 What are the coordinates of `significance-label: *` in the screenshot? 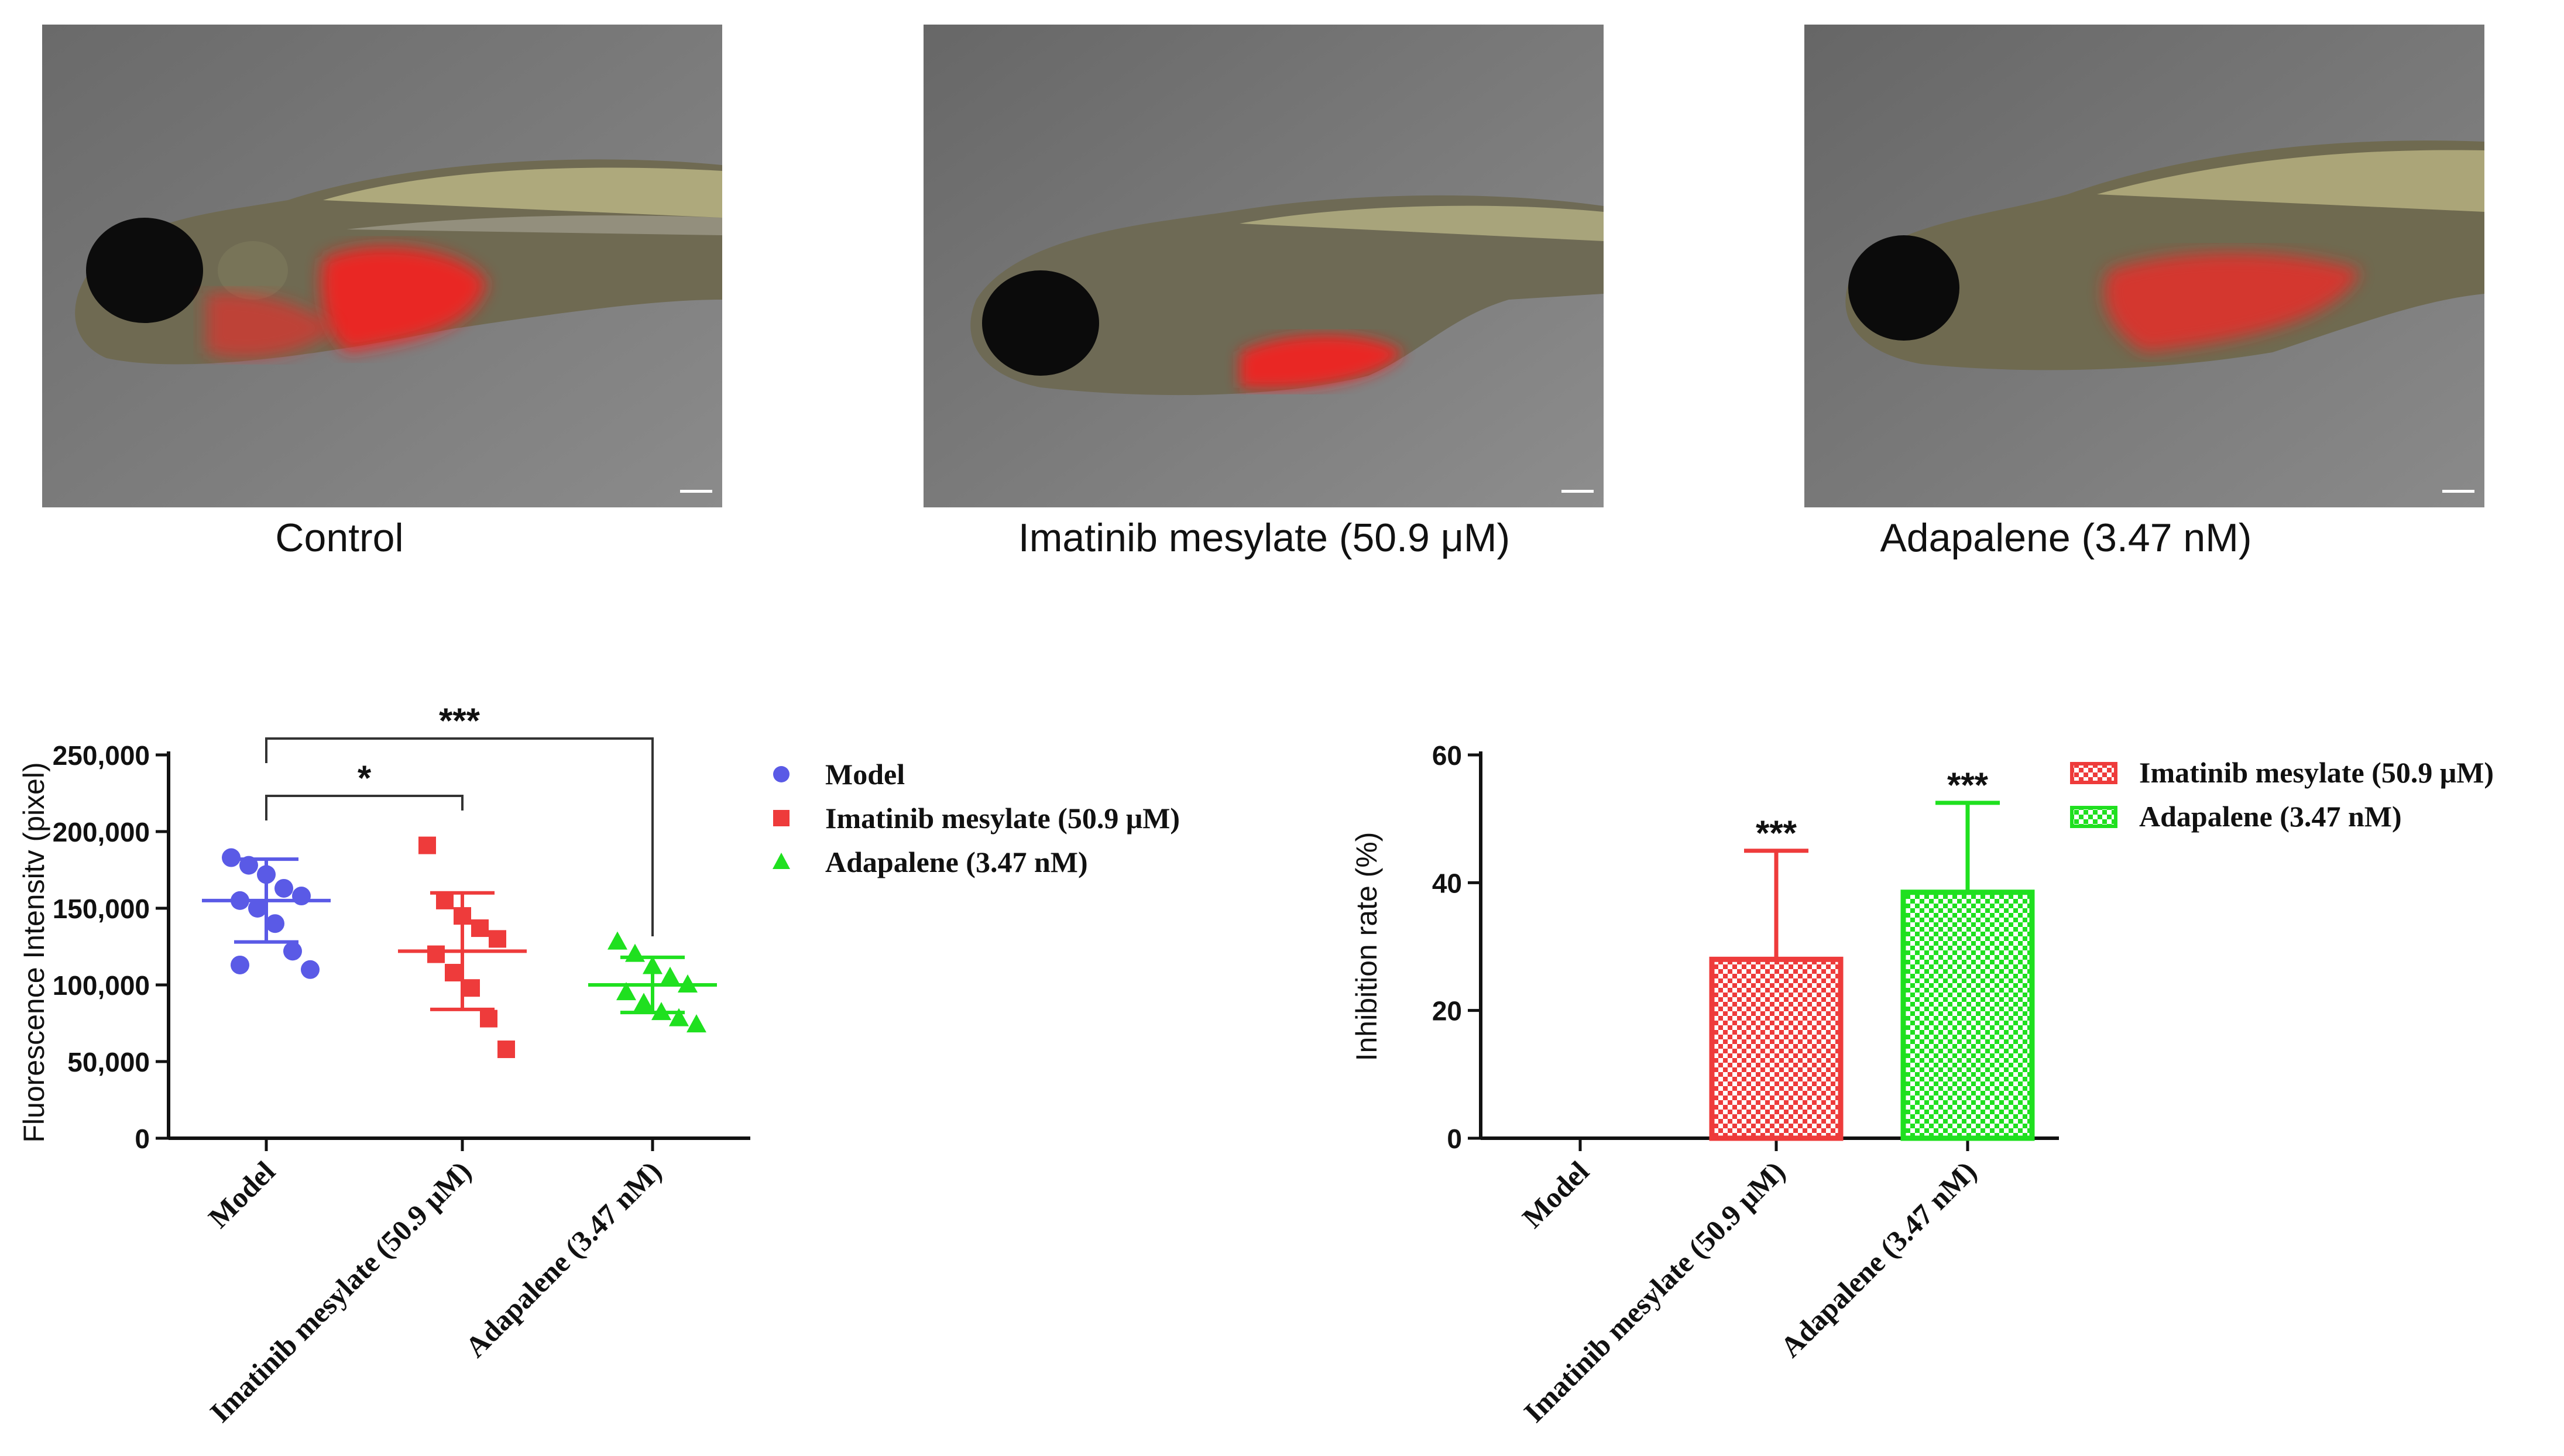 It's located at (365, 778).